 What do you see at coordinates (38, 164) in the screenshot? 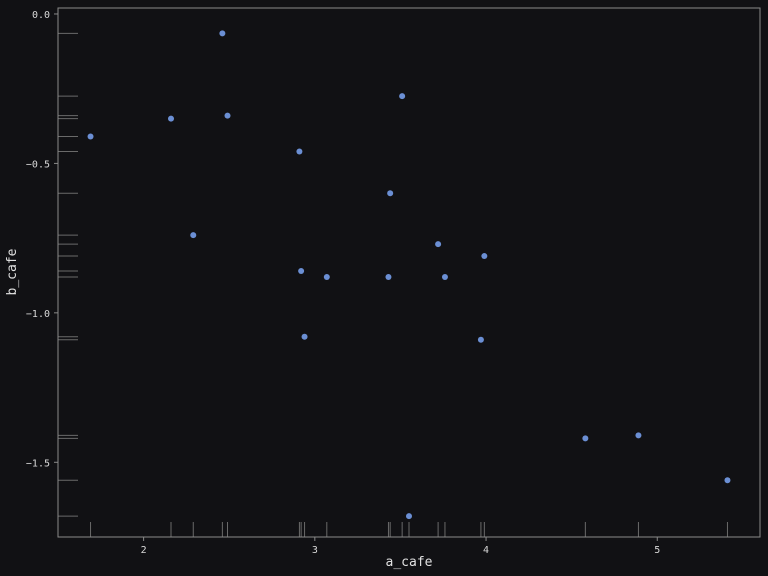
I see `y-tick-label: −0.5` at bounding box center [38, 164].